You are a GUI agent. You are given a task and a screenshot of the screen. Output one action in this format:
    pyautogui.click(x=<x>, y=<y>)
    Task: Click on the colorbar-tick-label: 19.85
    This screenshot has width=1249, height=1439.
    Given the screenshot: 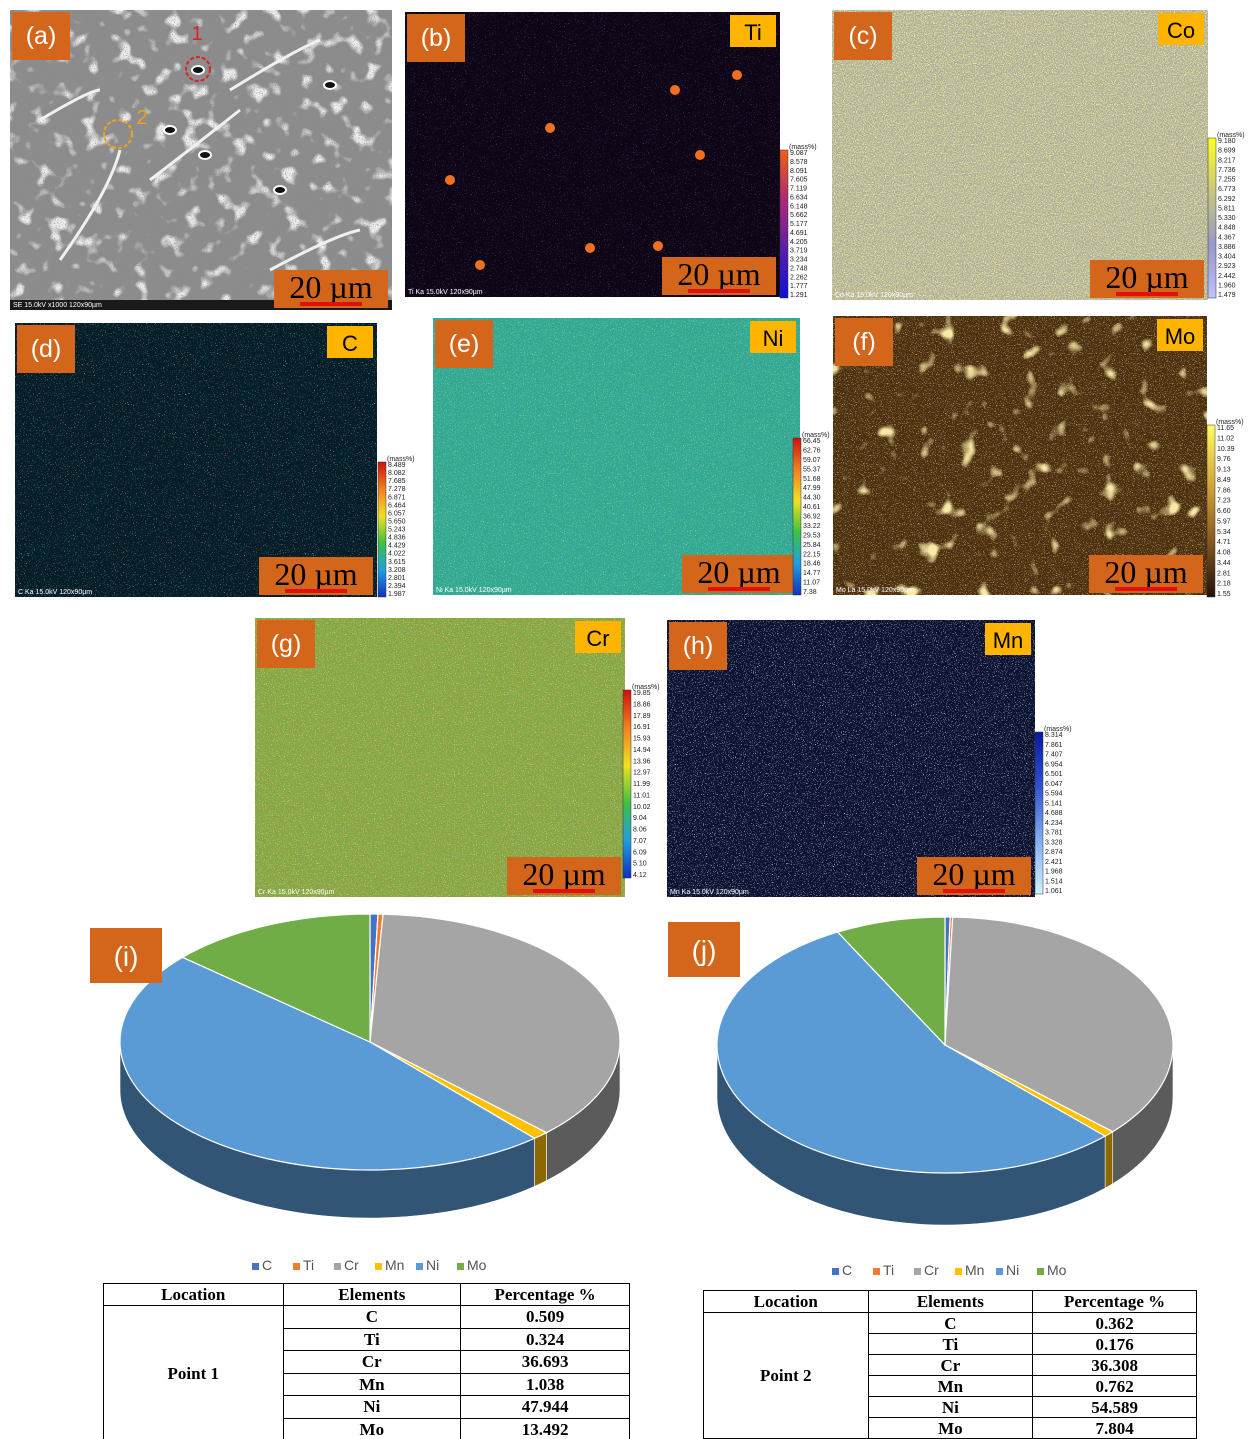 What is the action you would take?
    pyautogui.click(x=642, y=693)
    